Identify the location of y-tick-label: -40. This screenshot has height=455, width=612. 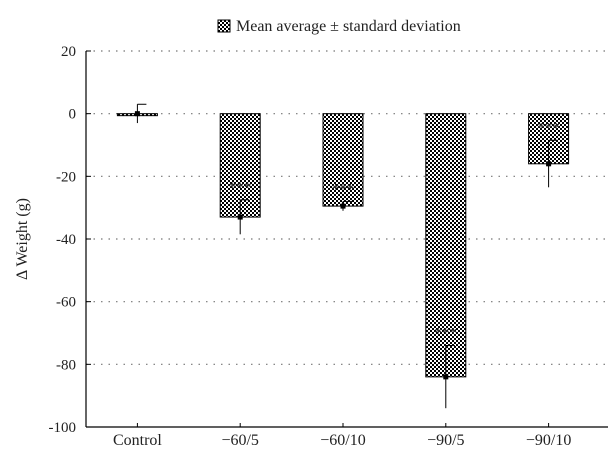
(66, 240).